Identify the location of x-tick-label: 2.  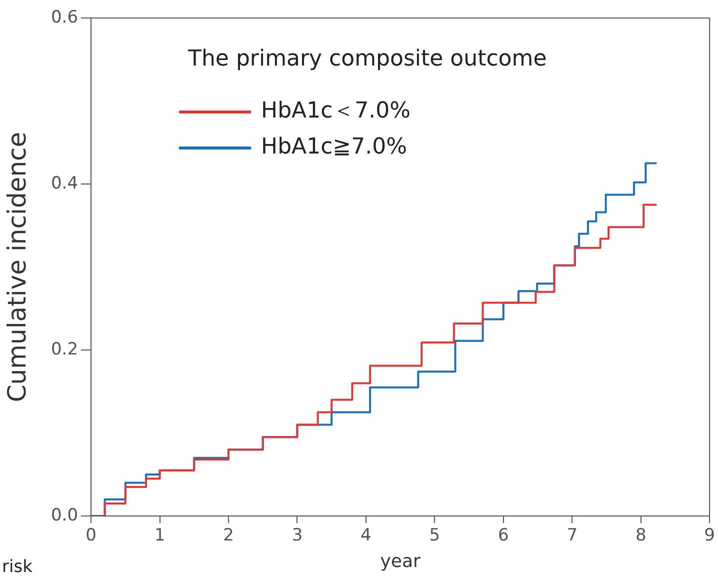
(228, 536).